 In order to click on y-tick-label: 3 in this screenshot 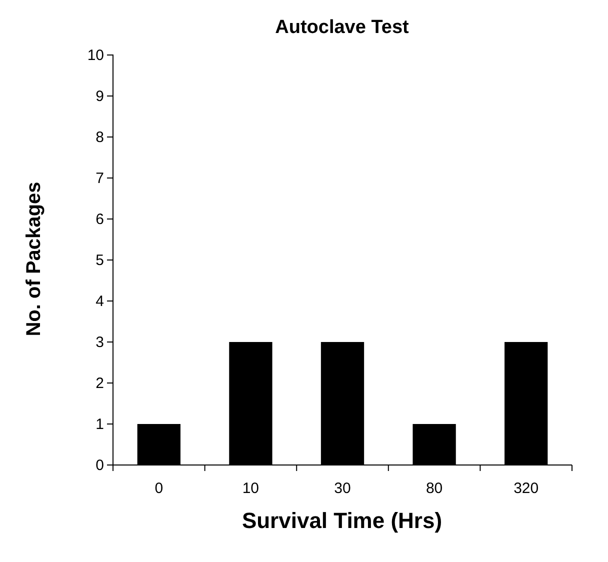, I will do `click(100, 342)`.